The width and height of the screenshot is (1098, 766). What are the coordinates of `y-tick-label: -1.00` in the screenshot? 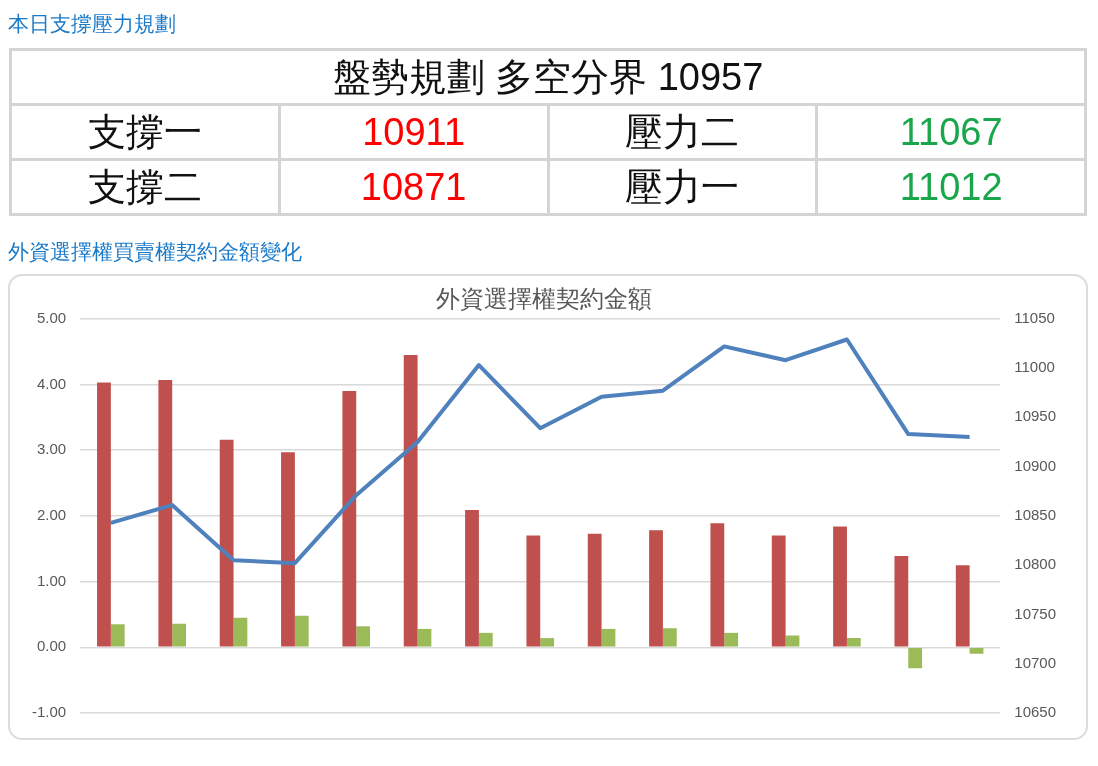 It's located at (49, 712).